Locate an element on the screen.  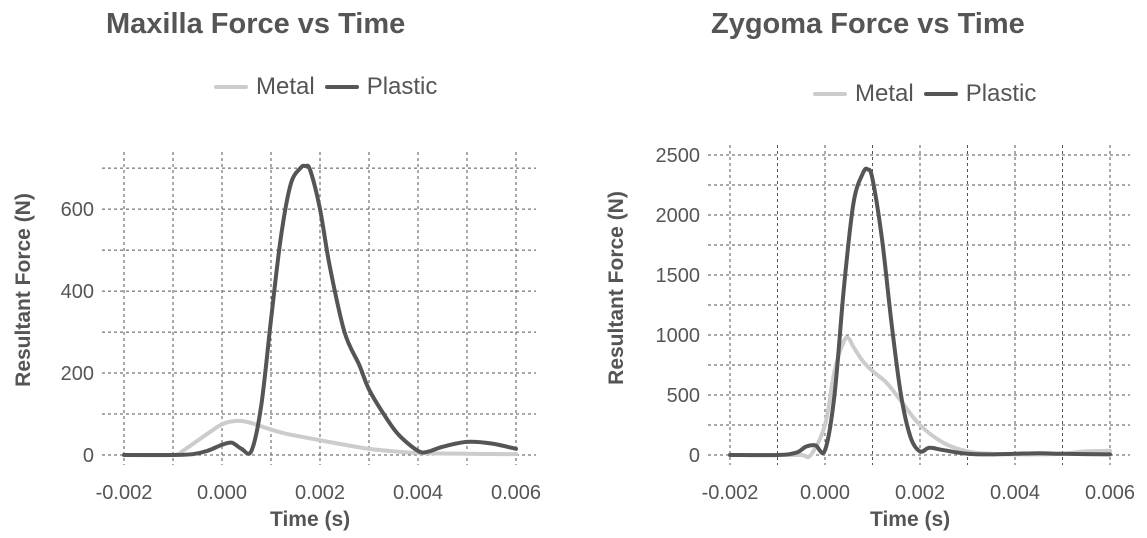
y-tick-label: 600 is located at coordinates (77, 210).